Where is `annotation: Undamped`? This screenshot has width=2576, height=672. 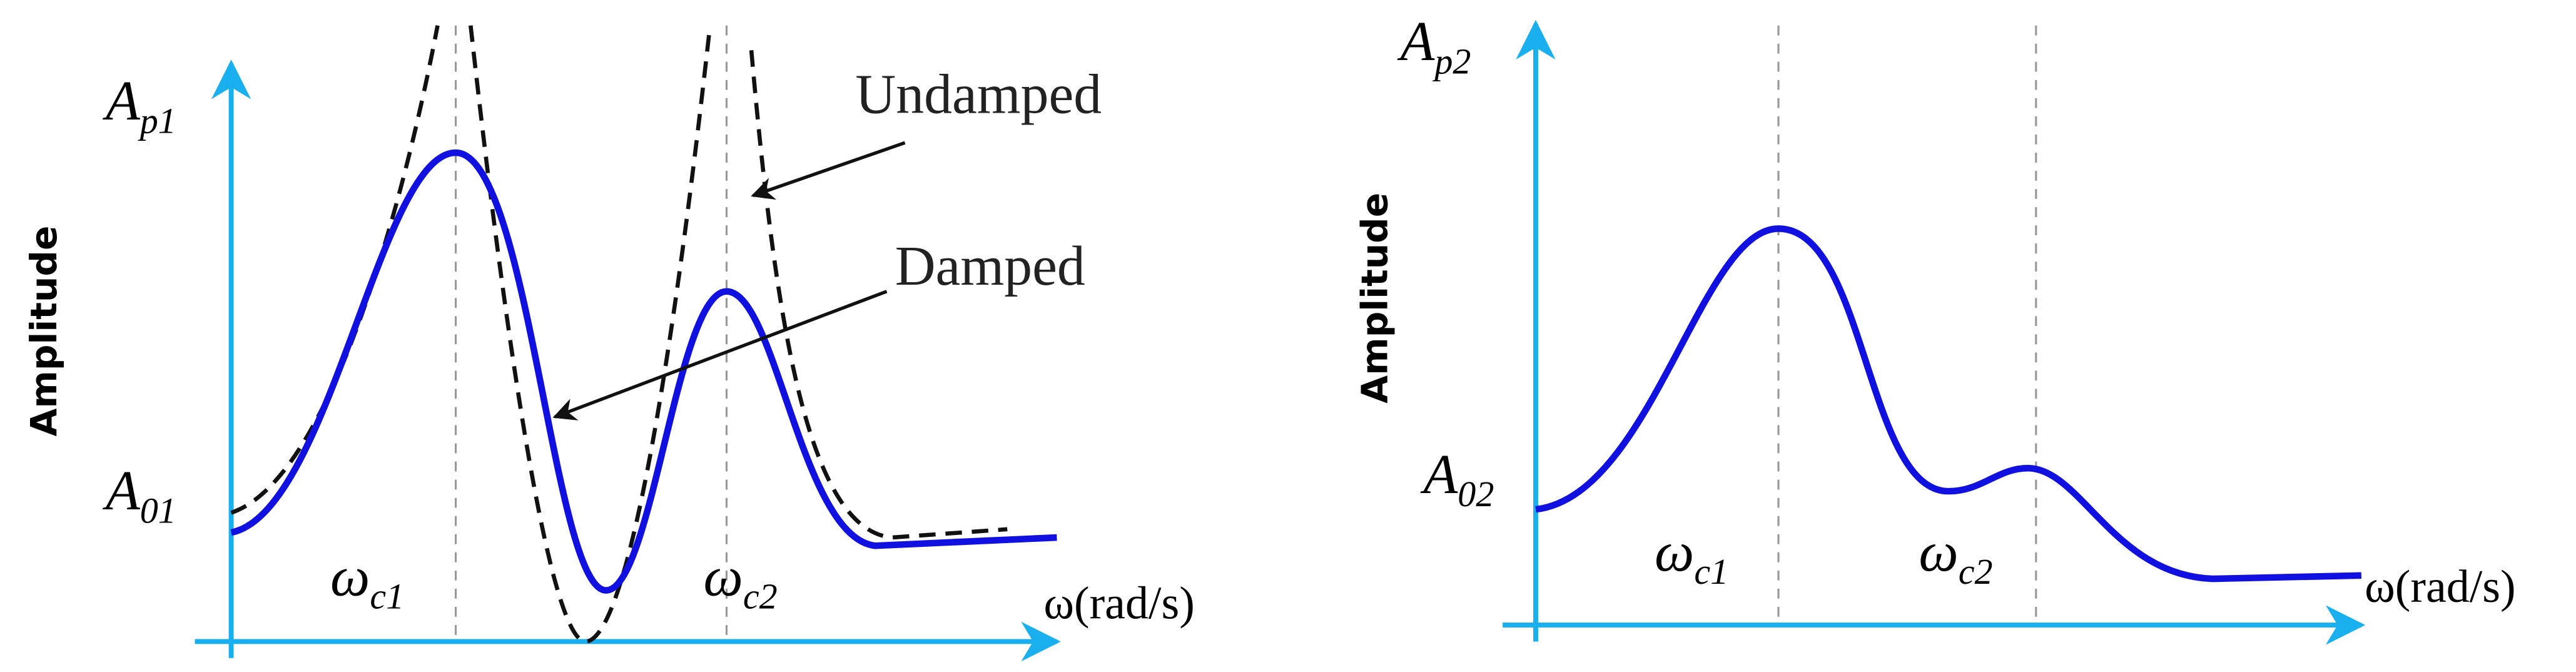
annotation: Undamped is located at coordinates (978, 95).